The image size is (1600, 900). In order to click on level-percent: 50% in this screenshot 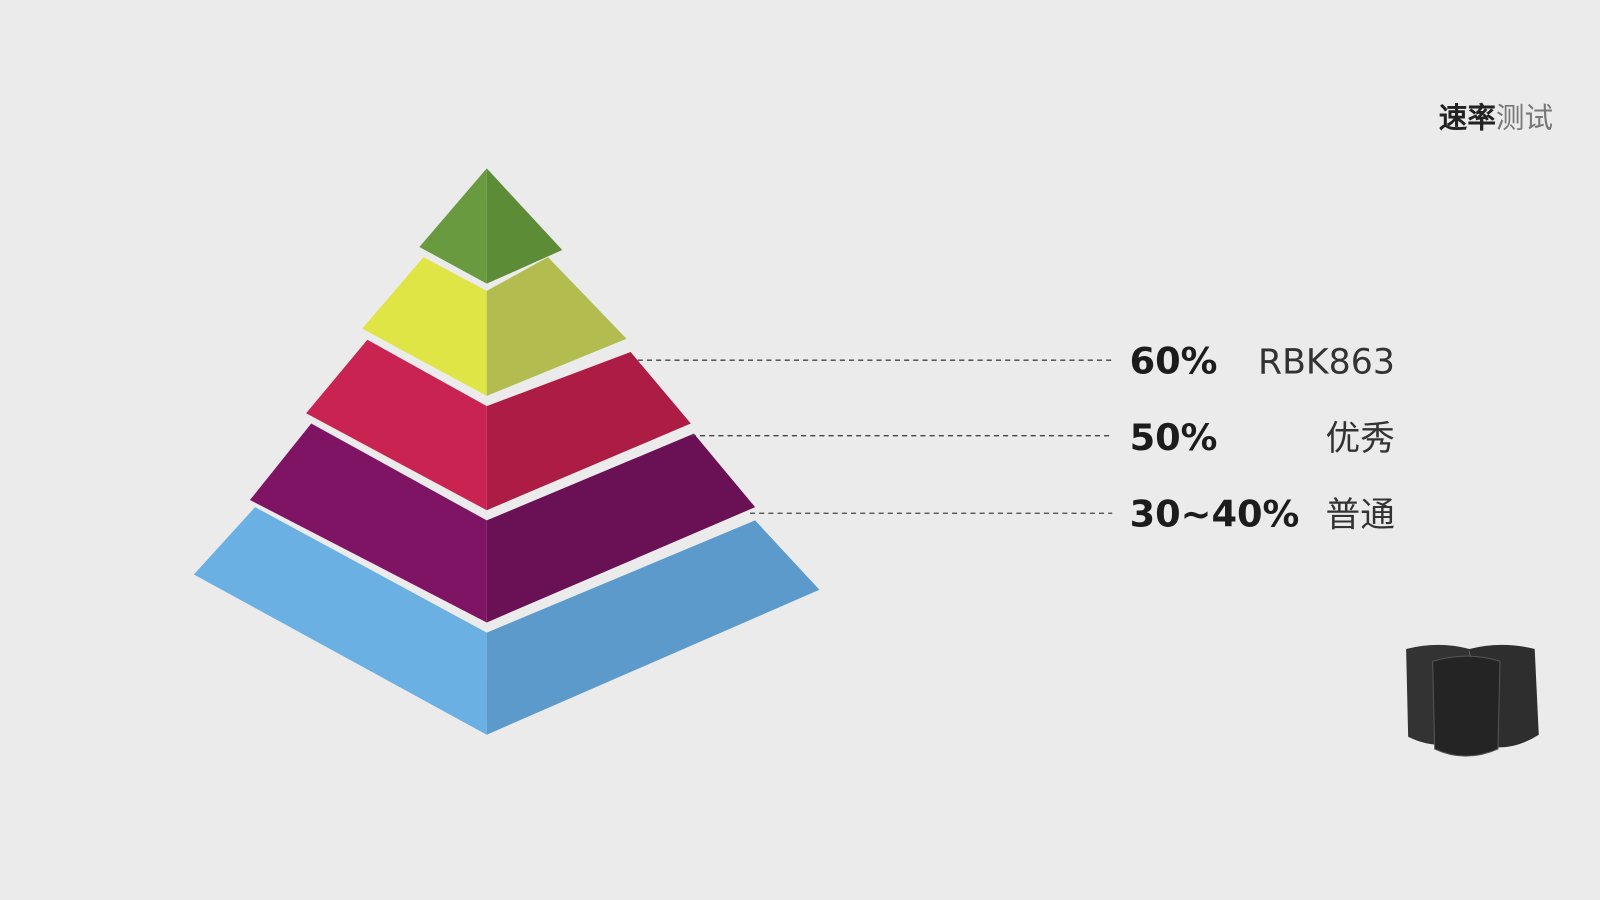, I will do `click(1174, 437)`.